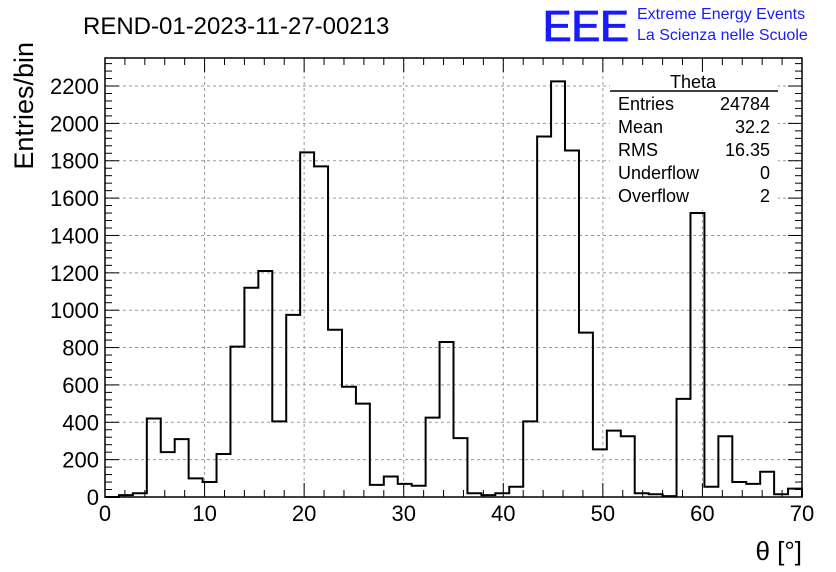  I want to click on stats-value-overflow: 2, so click(765, 196).